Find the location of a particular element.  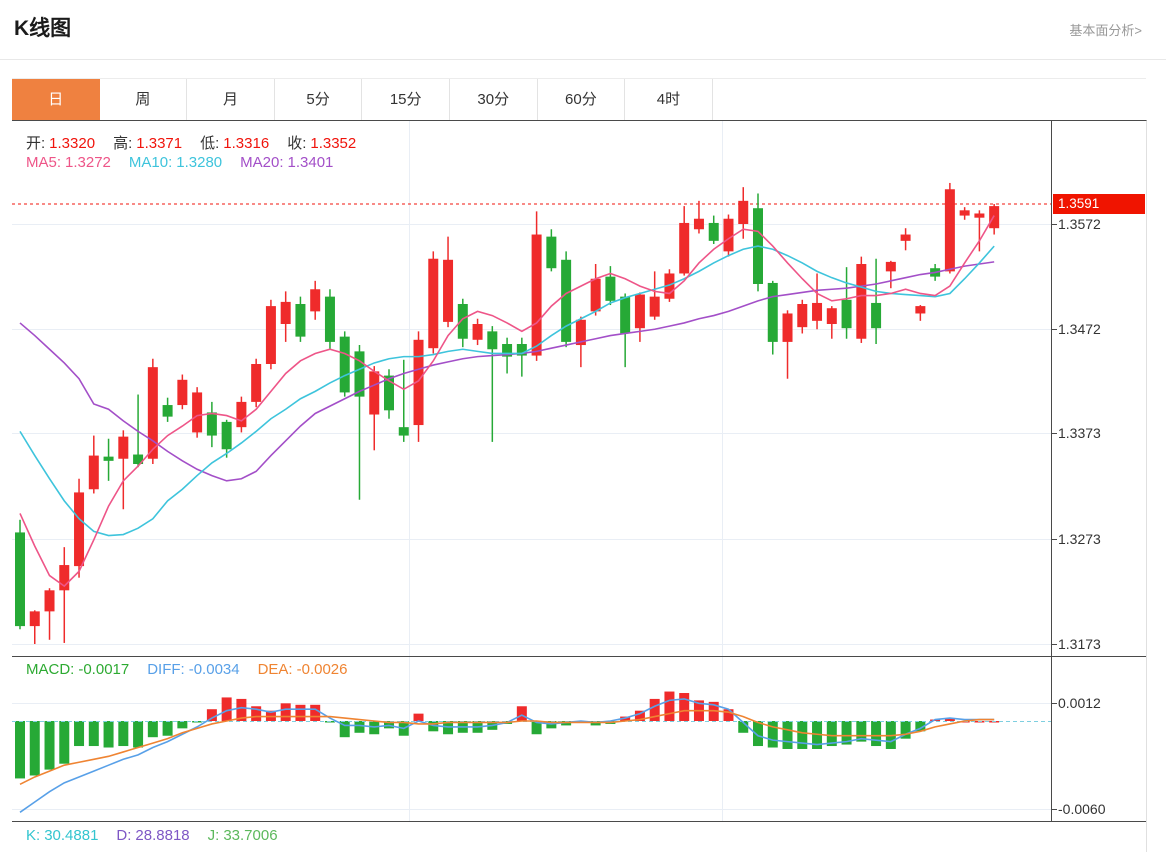

page-title: K线图 is located at coordinates (43, 28).